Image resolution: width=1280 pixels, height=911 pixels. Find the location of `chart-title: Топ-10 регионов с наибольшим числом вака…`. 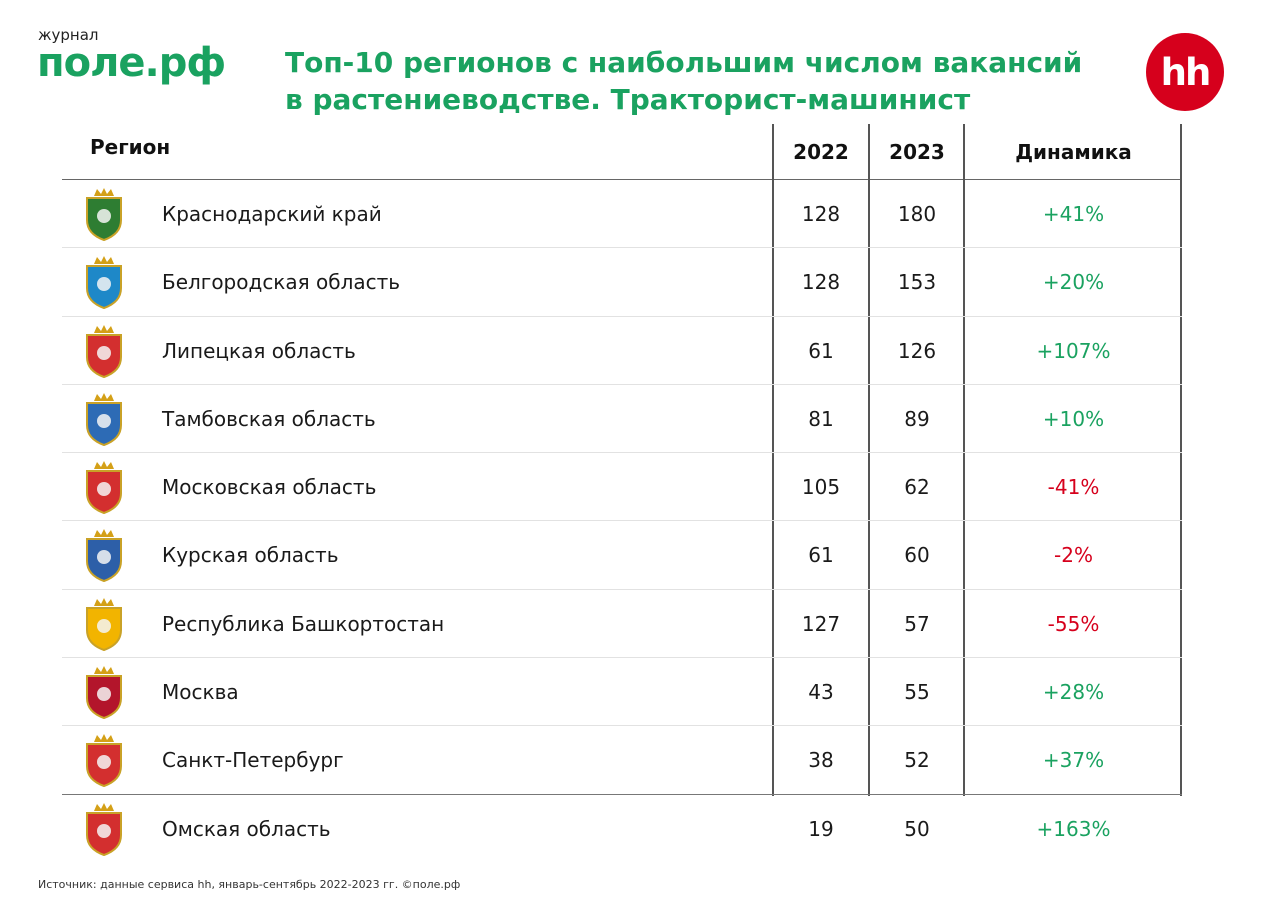

chart-title: Топ-10 регионов с наибольшим числом вака… is located at coordinates (695, 81).